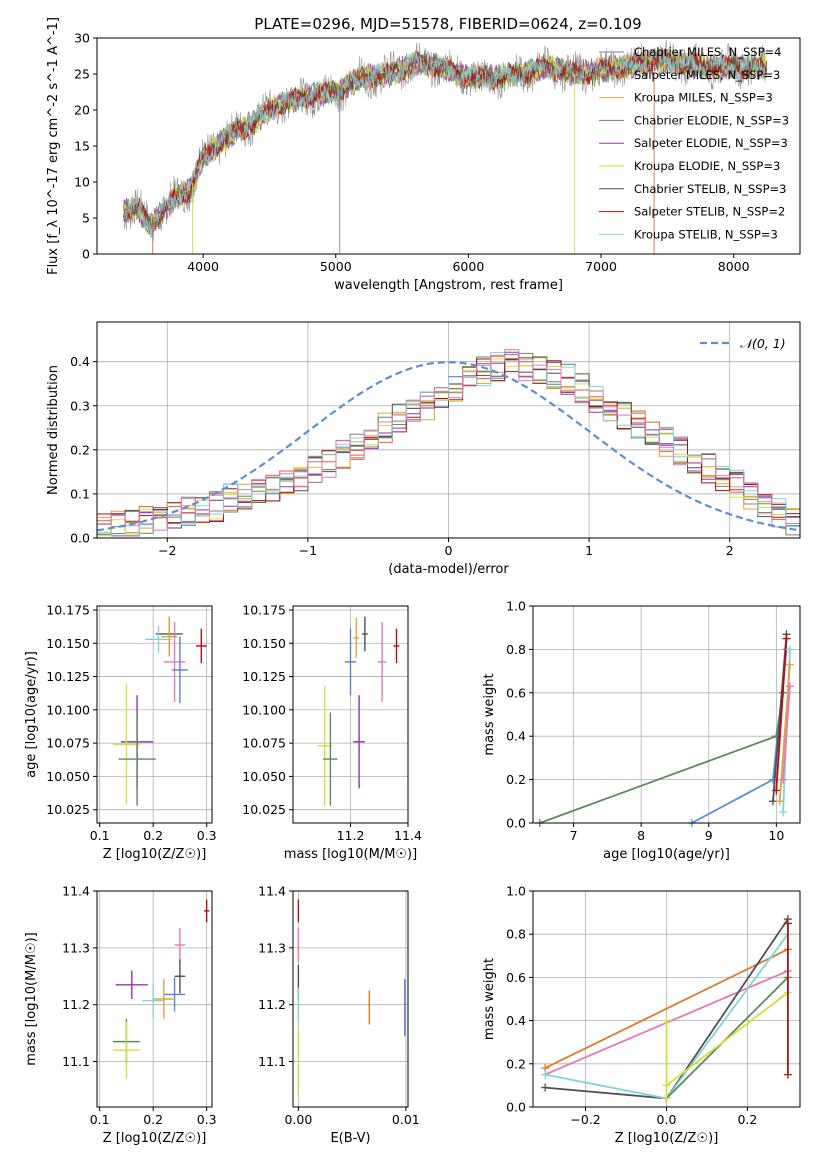 This screenshot has width=819, height=1170. I want to click on y-tick-label: 20, so click(82, 110).